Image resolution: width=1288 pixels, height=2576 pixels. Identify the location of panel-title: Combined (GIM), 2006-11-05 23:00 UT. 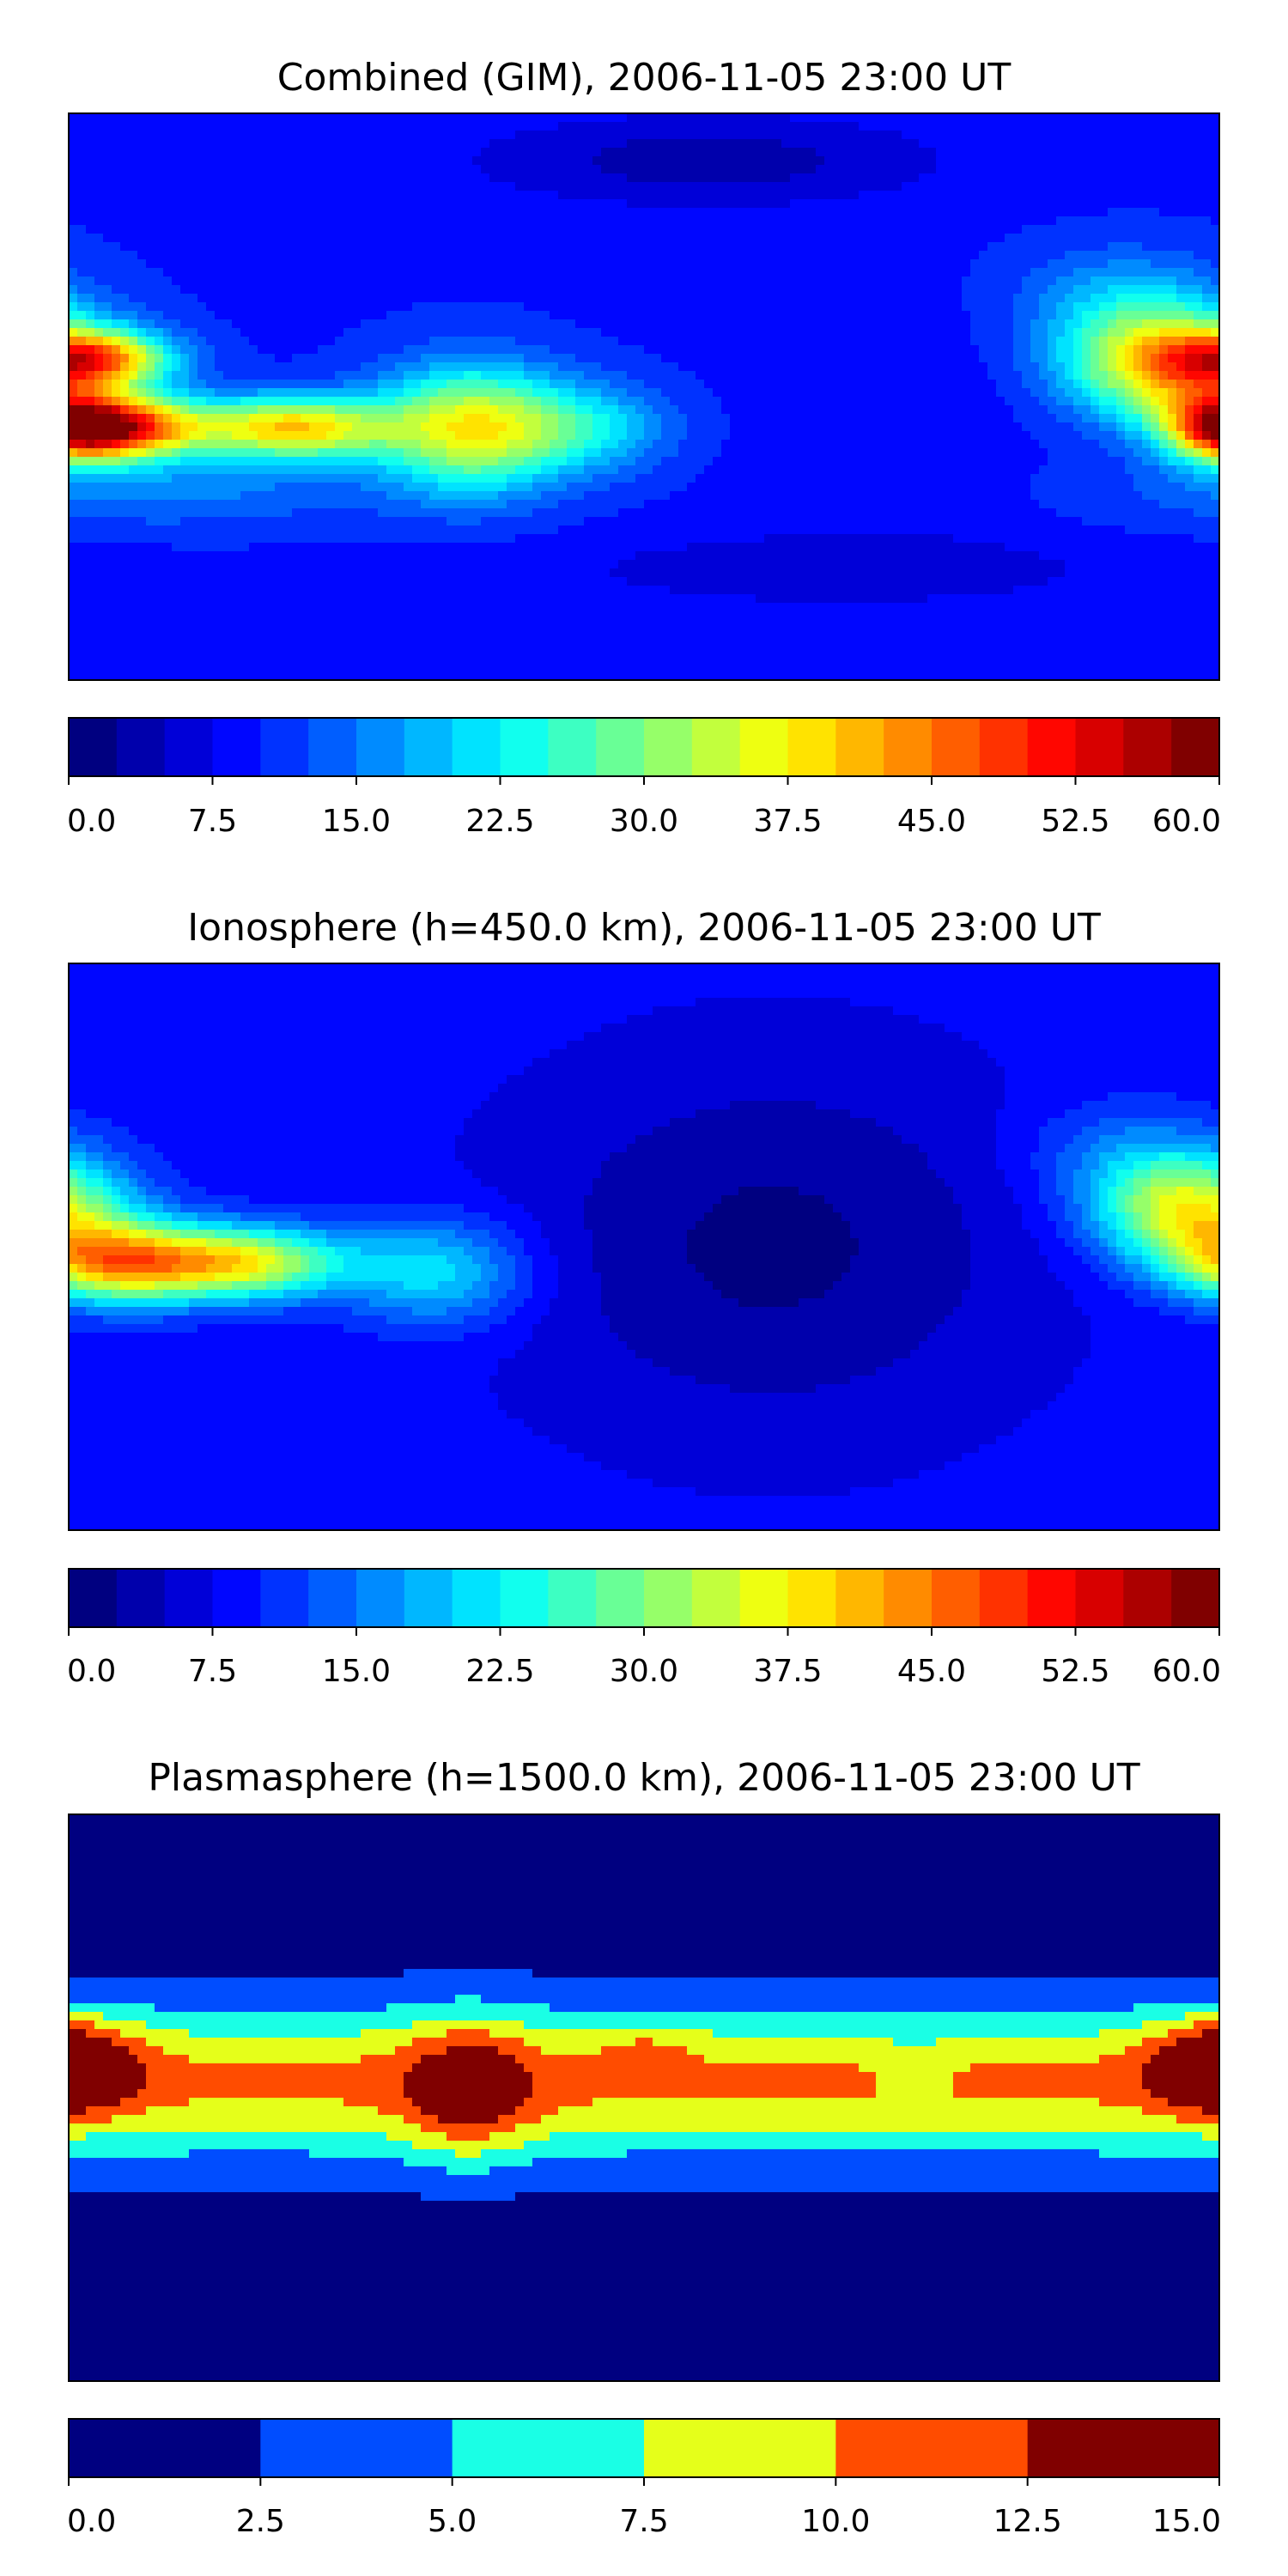
(644, 78).